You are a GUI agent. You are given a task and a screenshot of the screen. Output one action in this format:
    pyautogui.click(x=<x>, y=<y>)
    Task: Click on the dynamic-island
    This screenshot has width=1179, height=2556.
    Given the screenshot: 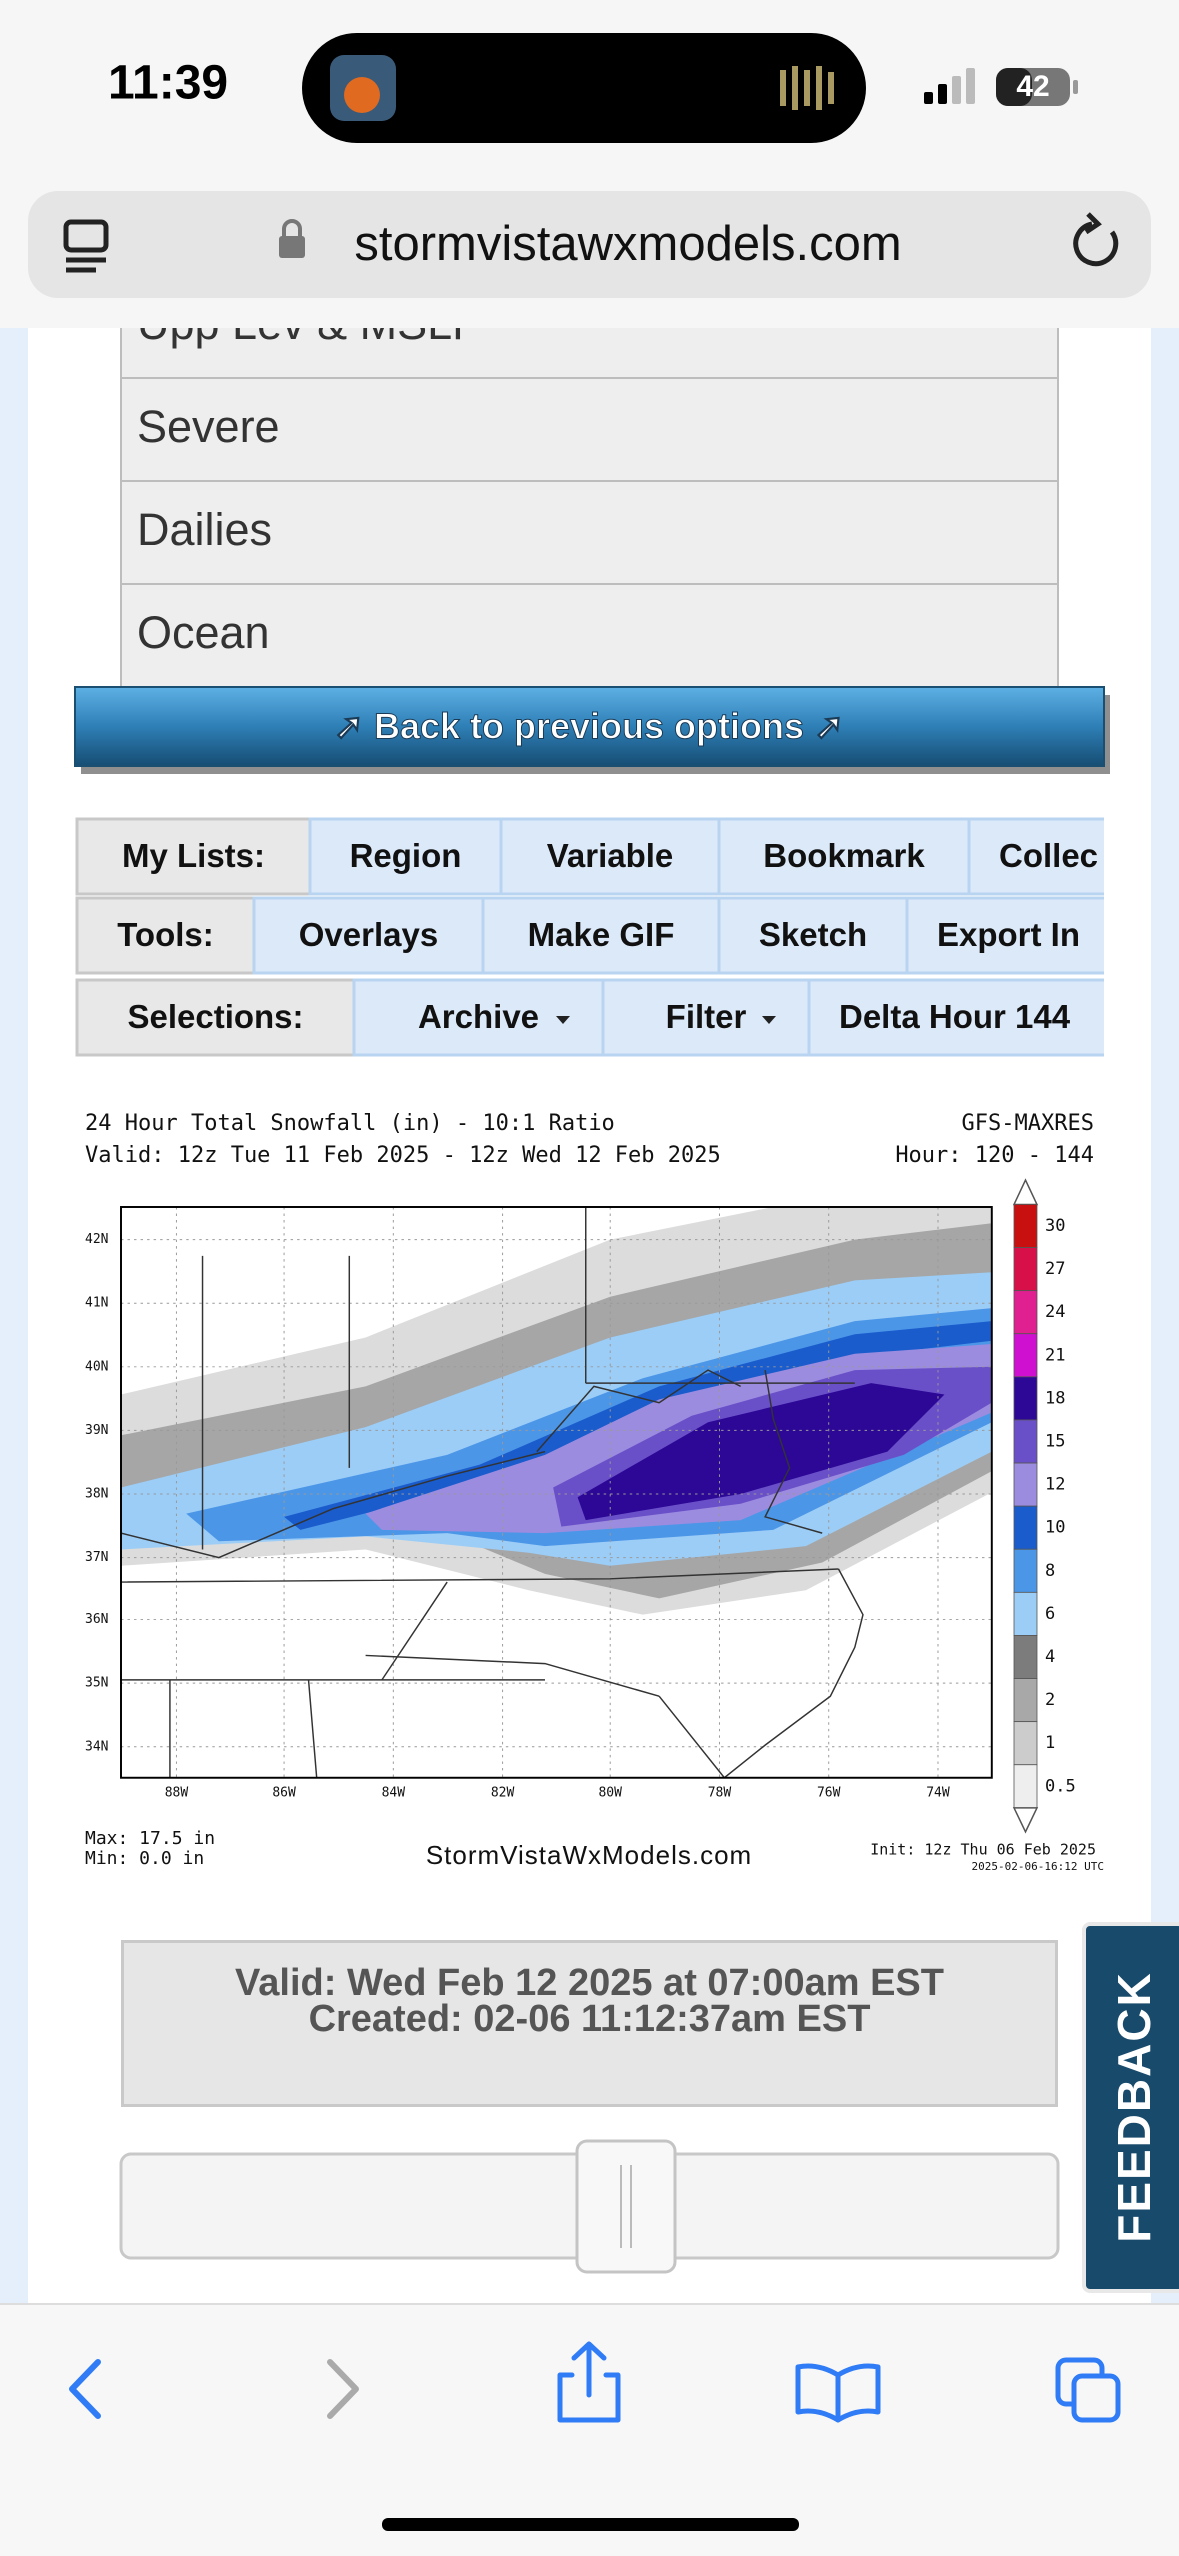 What is the action you would take?
    pyautogui.click(x=584, y=88)
    